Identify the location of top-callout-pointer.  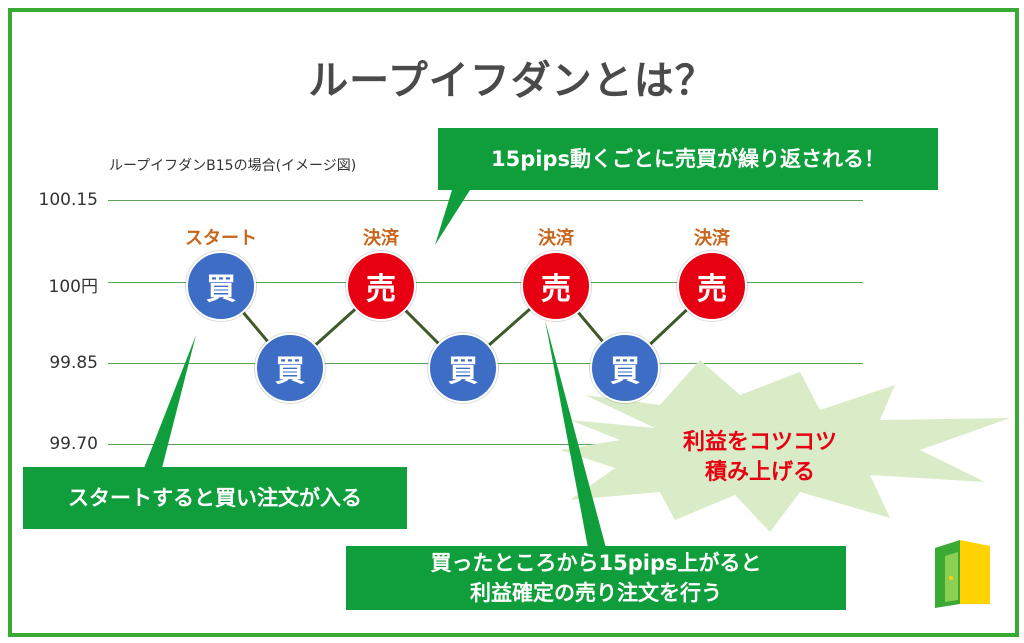
(452, 217).